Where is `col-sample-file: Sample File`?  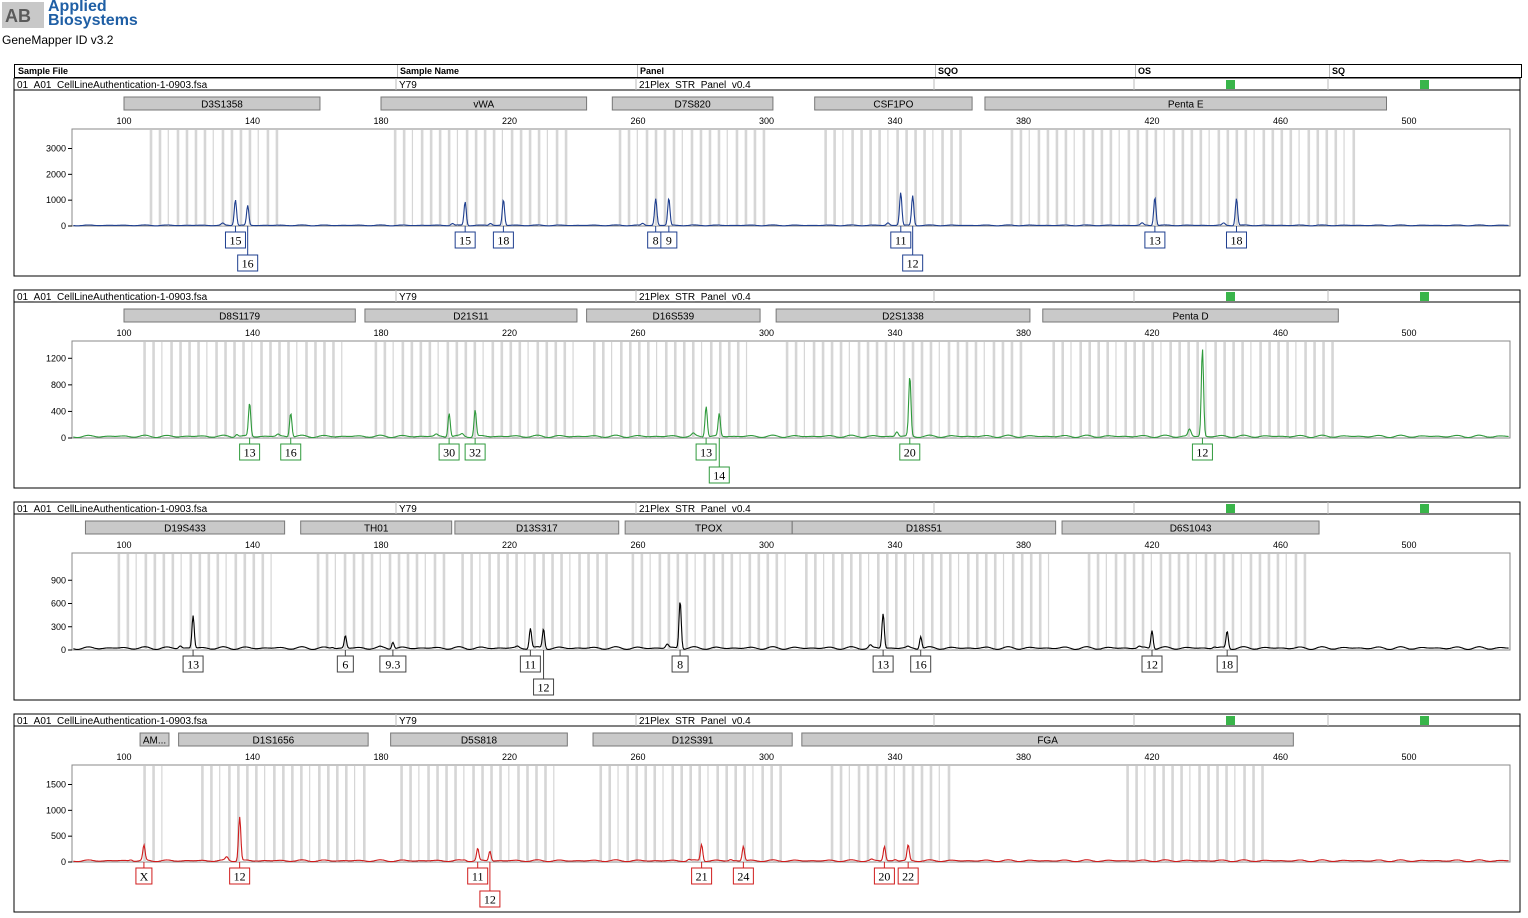 col-sample-file: Sample File is located at coordinates (43, 71).